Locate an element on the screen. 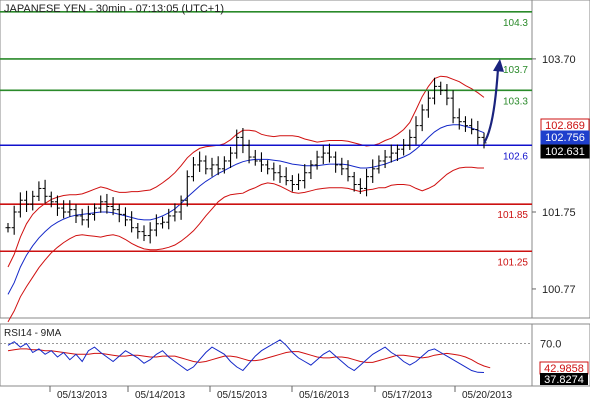 Image resolution: width=590 pixels, height=400 pixels. x-tick-label: 05/14/2013 is located at coordinates (160, 395).